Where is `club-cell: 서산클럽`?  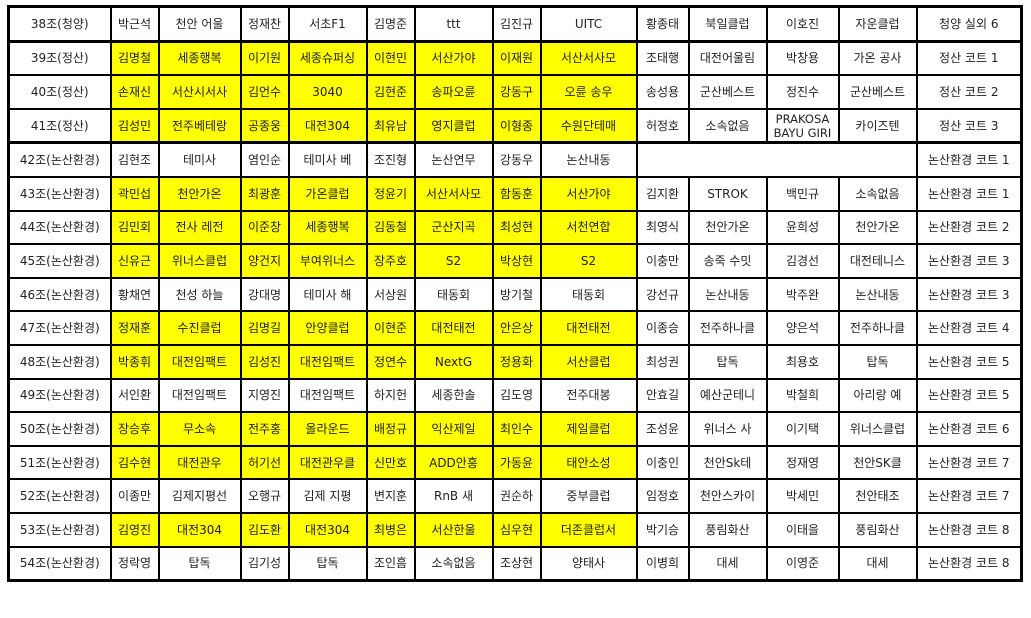 club-cell: 서산클럽 is located at coordinates (588, 361).